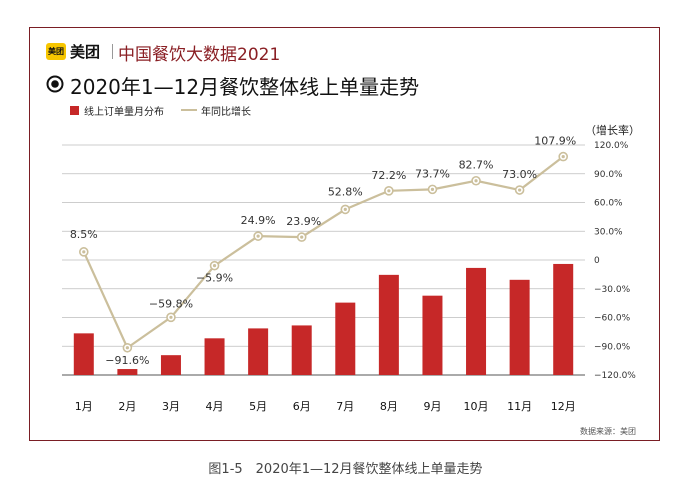 The height and width of the screenshot is (500, 691). Describe the element at coordinates (476, 406) in the screenshot. I see `x-tick-label: 10月` at that location.